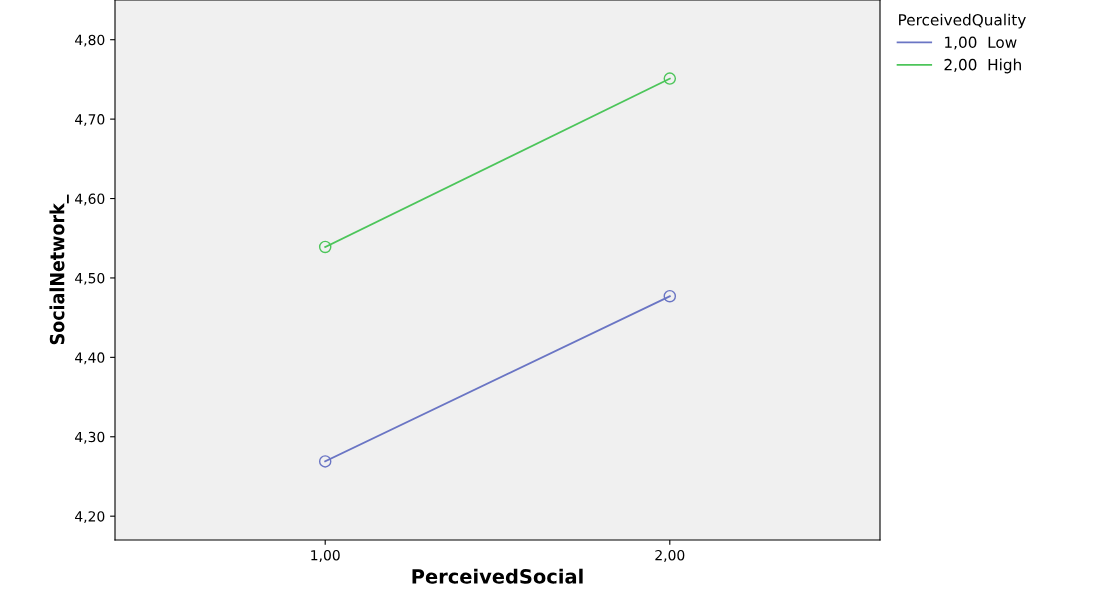  Describe the element at coordinates (59, 269) in the screenshot. I see `y-axis-title: SocialNetwork_` at that location.